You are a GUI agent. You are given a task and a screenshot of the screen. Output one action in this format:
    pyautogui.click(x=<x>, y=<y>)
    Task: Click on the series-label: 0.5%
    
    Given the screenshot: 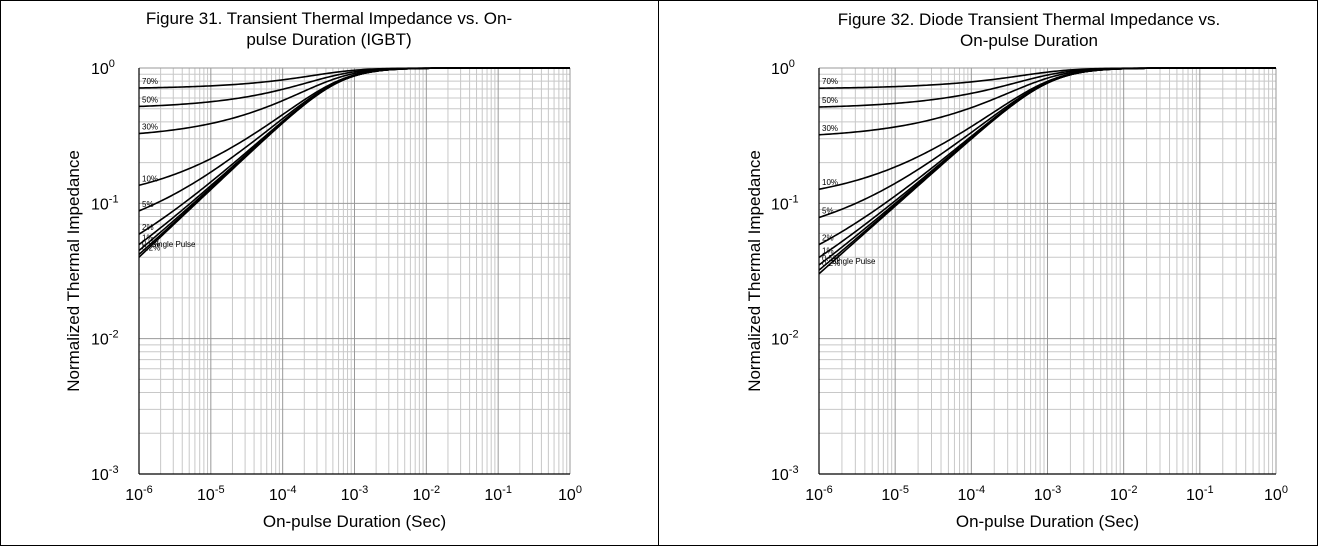 What is the action you would take?
    pyautogui.click(x=831, y=258)
    